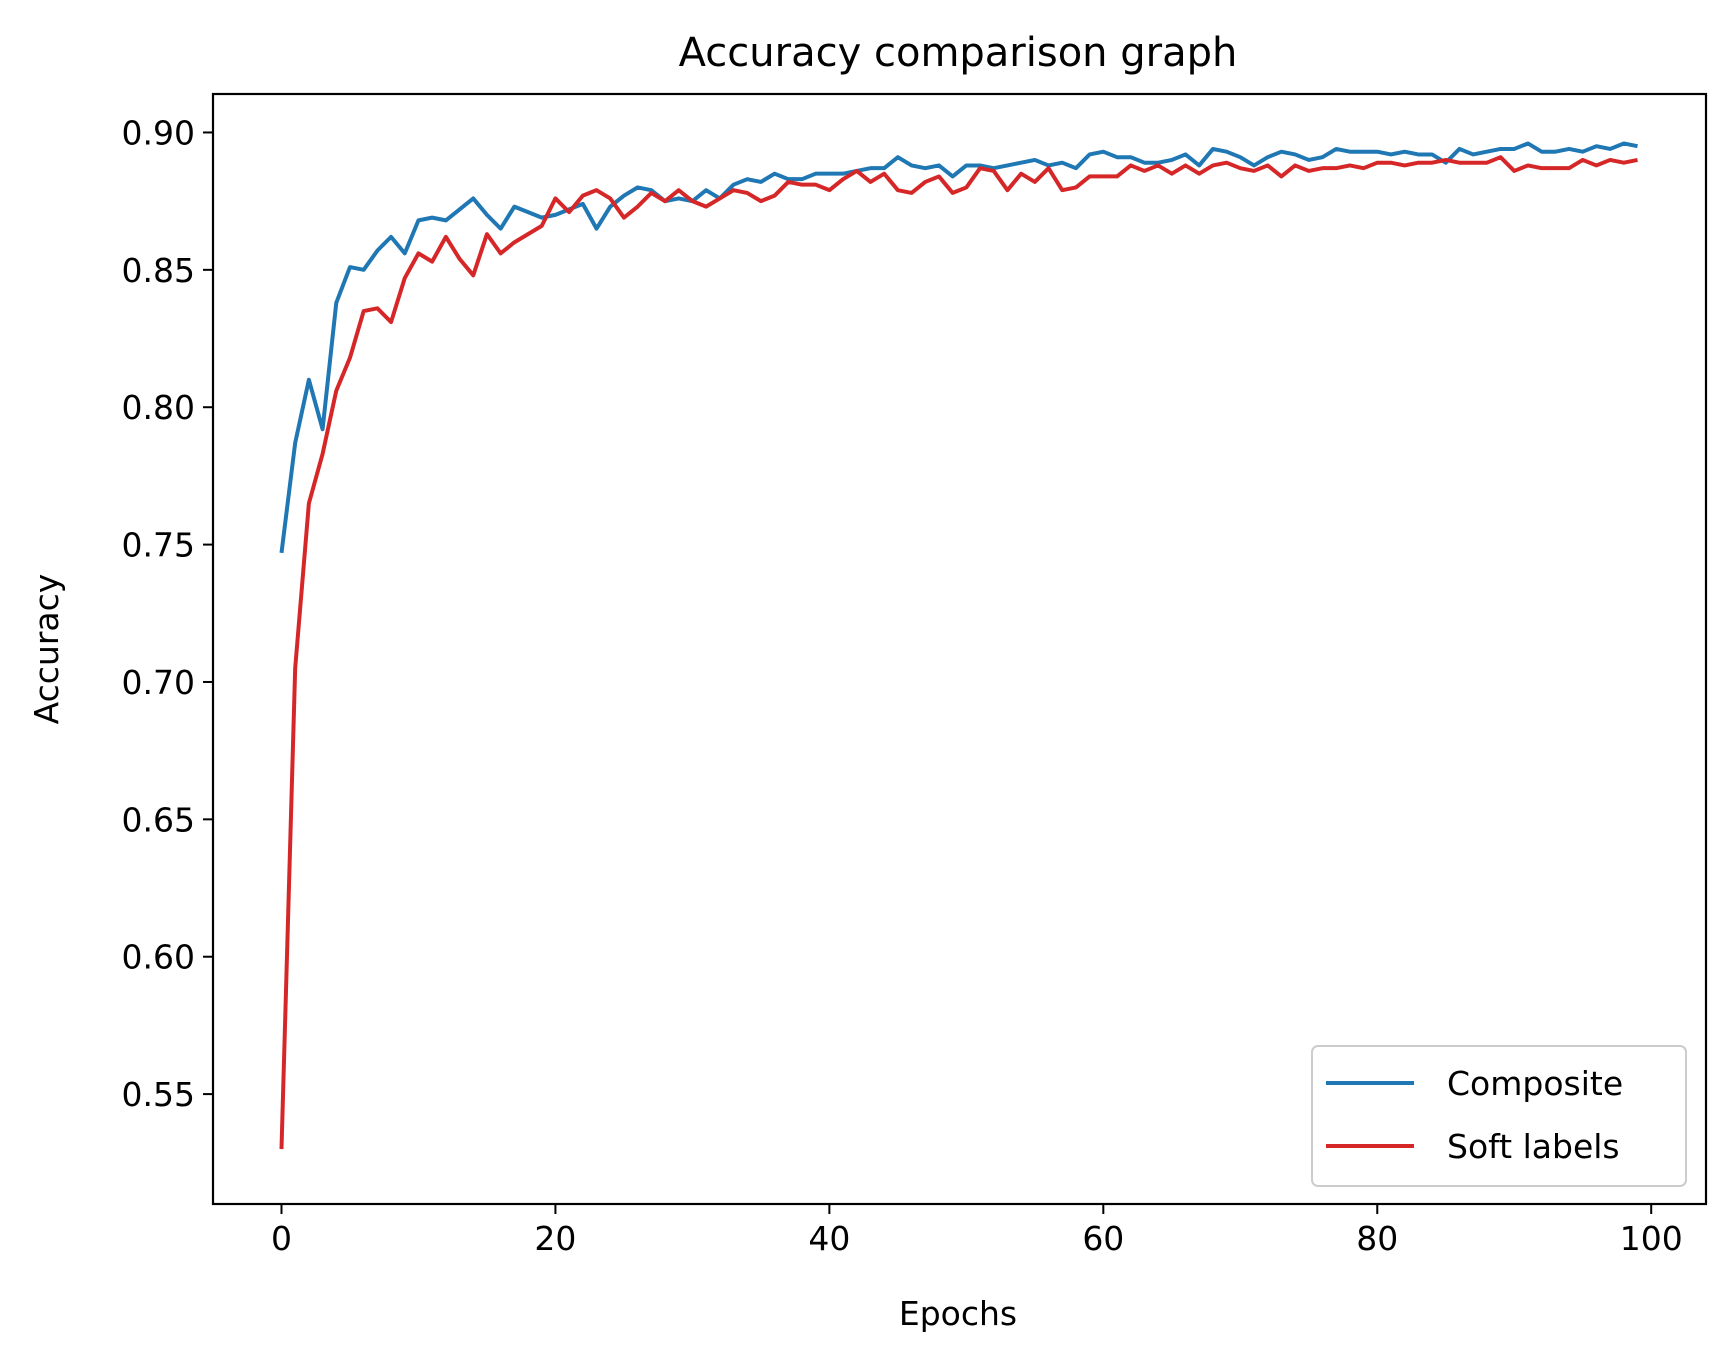  Describe the element at coordinates (158, 682) in the screenshot. I see `y-tick-label: 0.70` at that location.